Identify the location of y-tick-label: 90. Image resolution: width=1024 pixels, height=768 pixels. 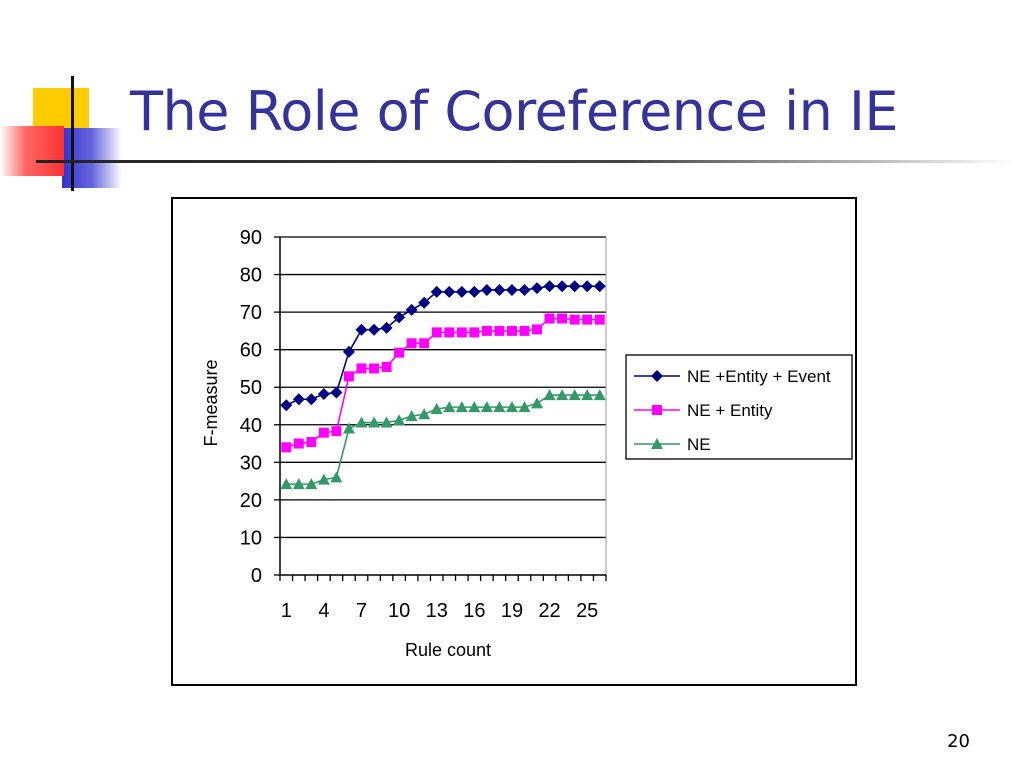
(251, 238).